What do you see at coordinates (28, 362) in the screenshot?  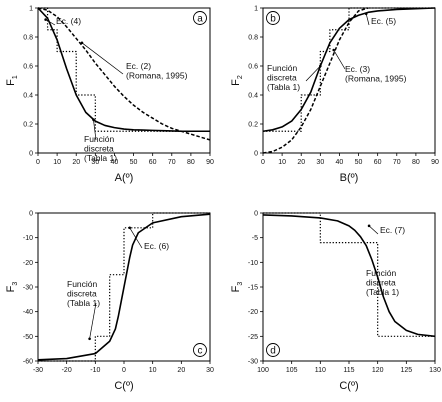 I see `y-tick-label: -60` at bounding box center [28, 362].